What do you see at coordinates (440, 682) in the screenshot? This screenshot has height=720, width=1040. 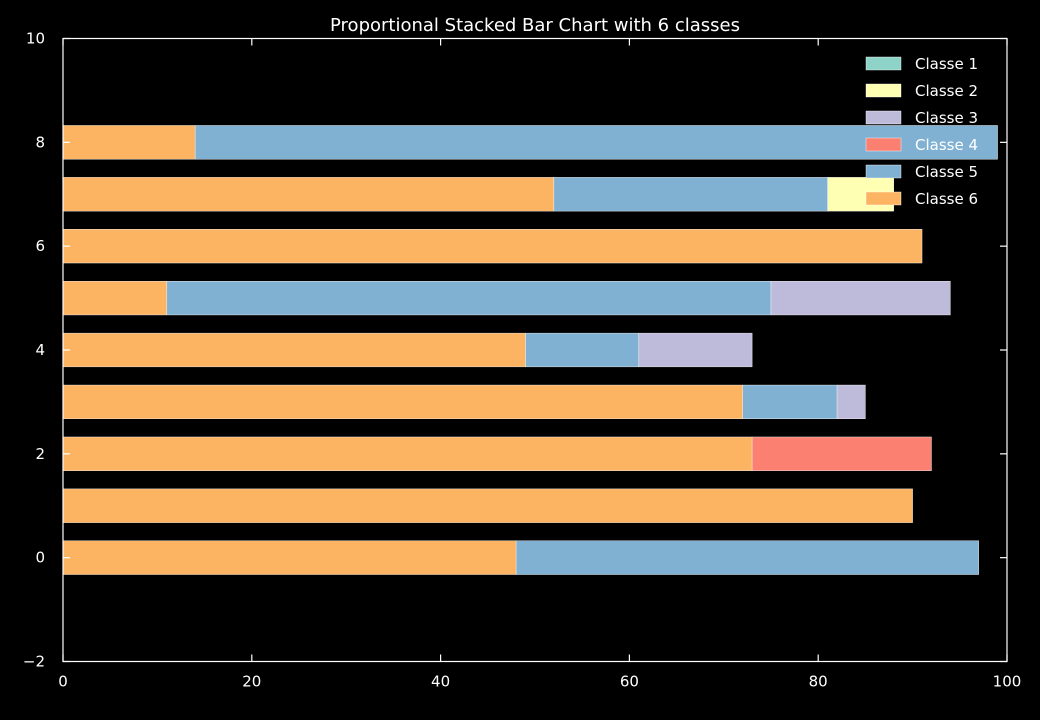 I see `x-tick-label: 40` at bounding box center [440, 682].